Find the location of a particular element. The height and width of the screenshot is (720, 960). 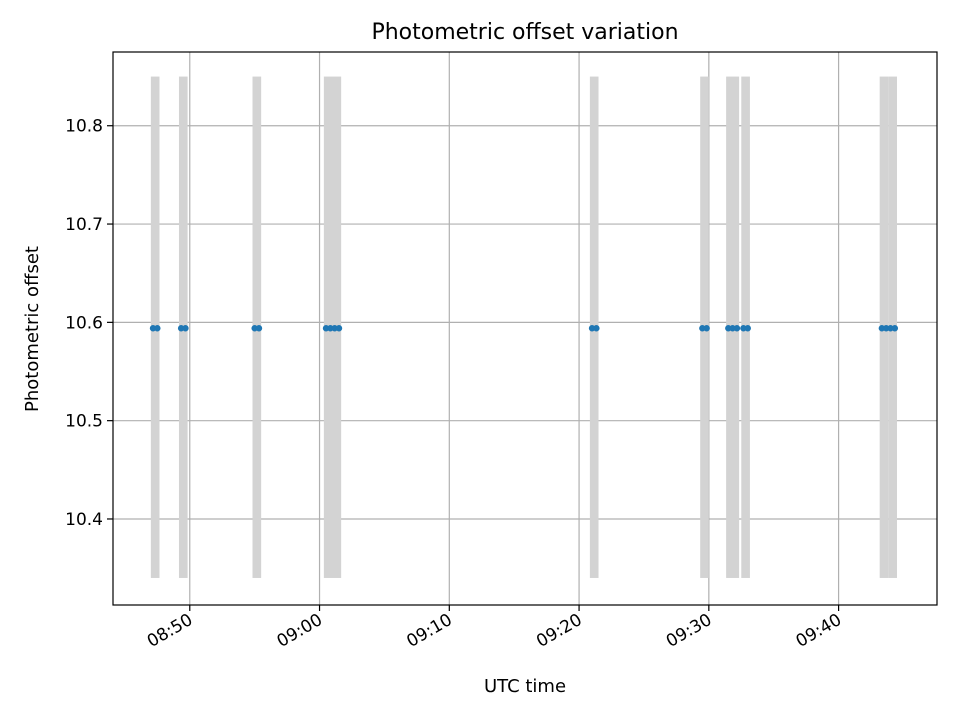

x-tick-label: 08:50 is located at coordinates (170, 631).